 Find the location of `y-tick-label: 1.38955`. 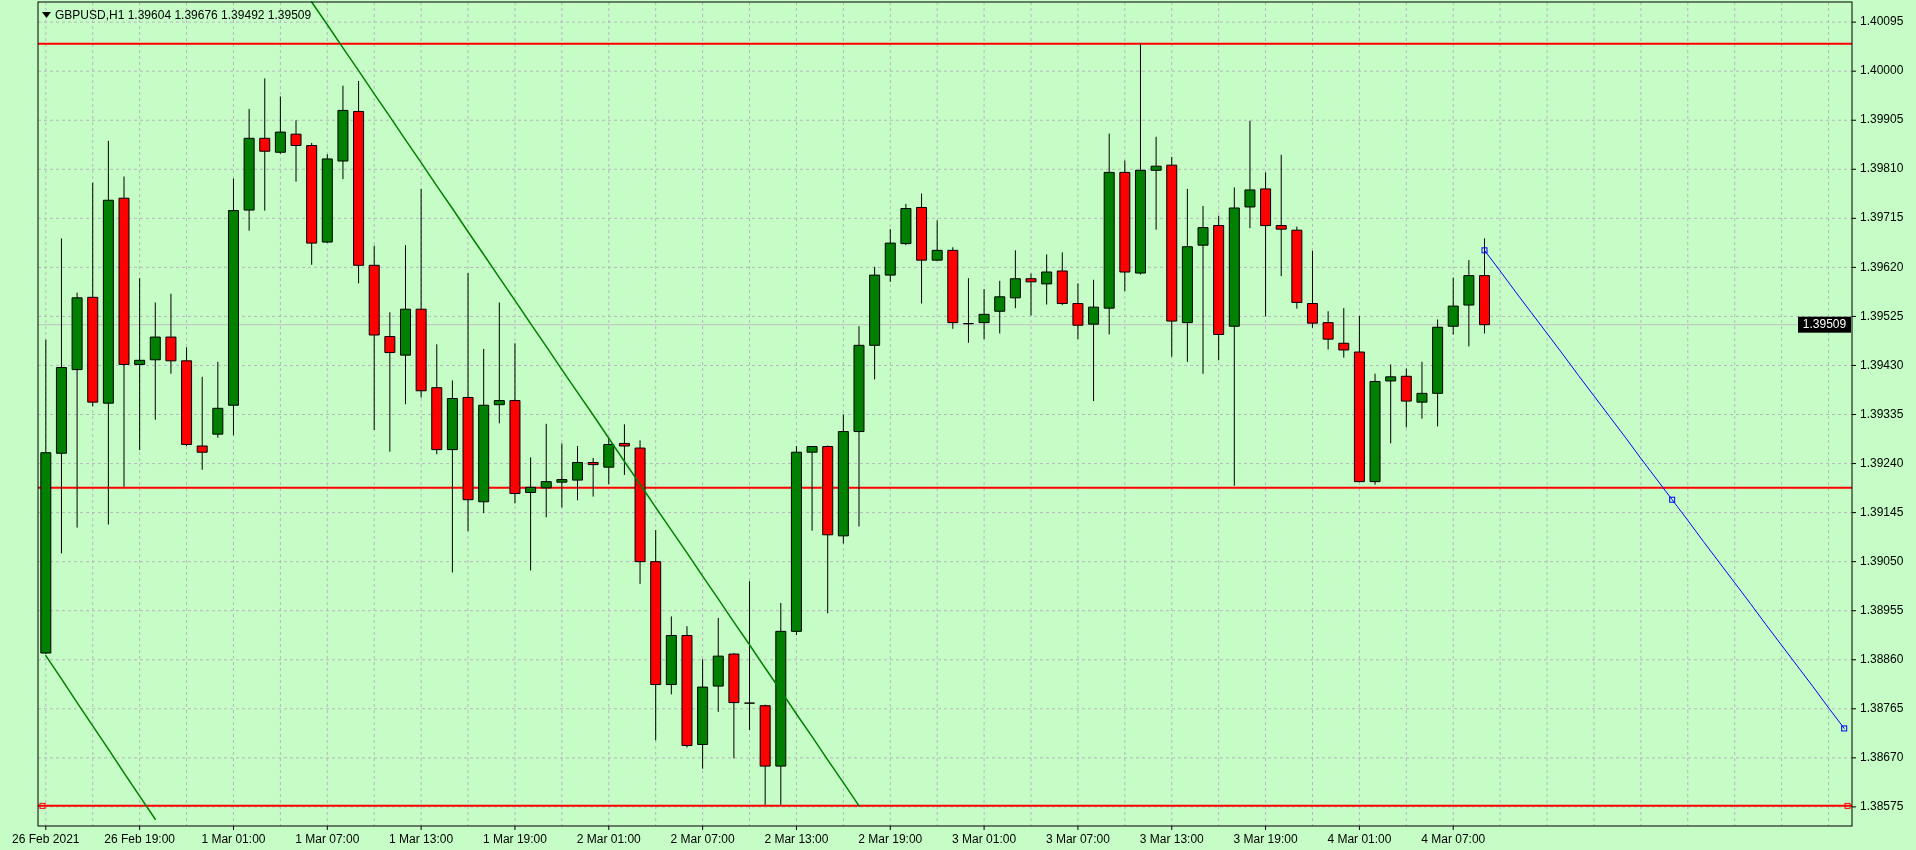

y-tick-label: 1.38955 is located at coordinates (1882, 609).